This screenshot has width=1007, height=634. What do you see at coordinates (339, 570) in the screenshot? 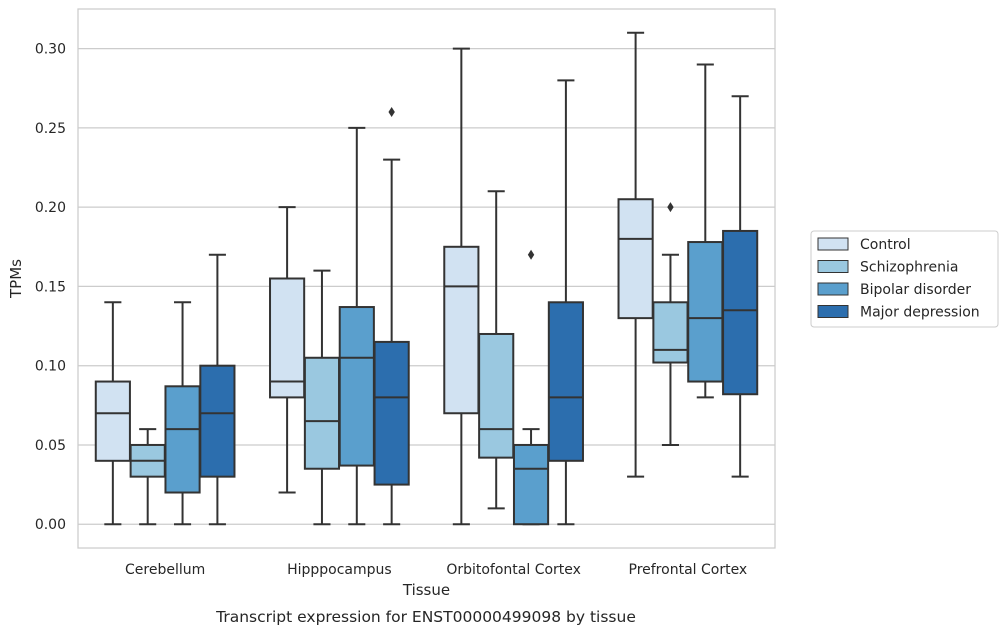
I see `x-tick-label: Hipppocampus` at bounding box center [339, 570].